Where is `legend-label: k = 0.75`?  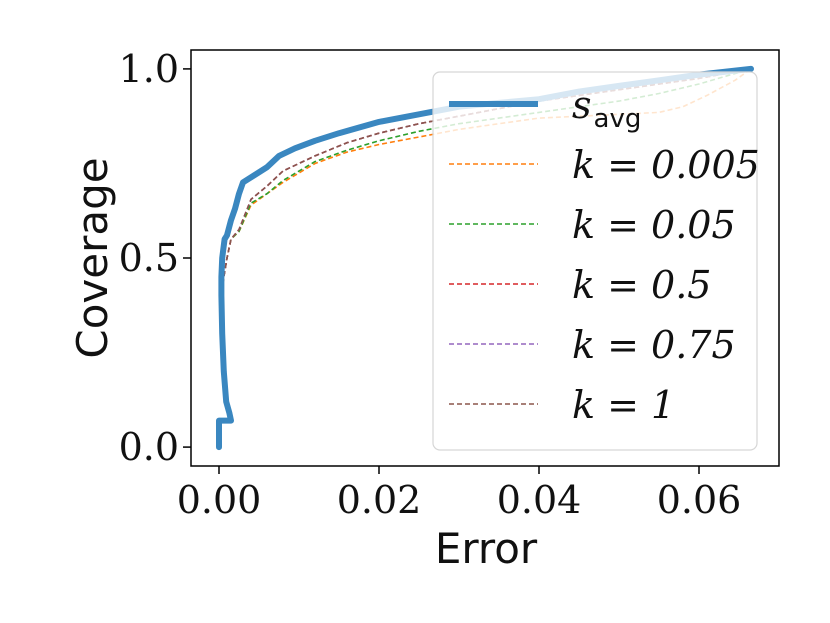 legend-label: k = 0.75 is located at coordinates (654, 345).